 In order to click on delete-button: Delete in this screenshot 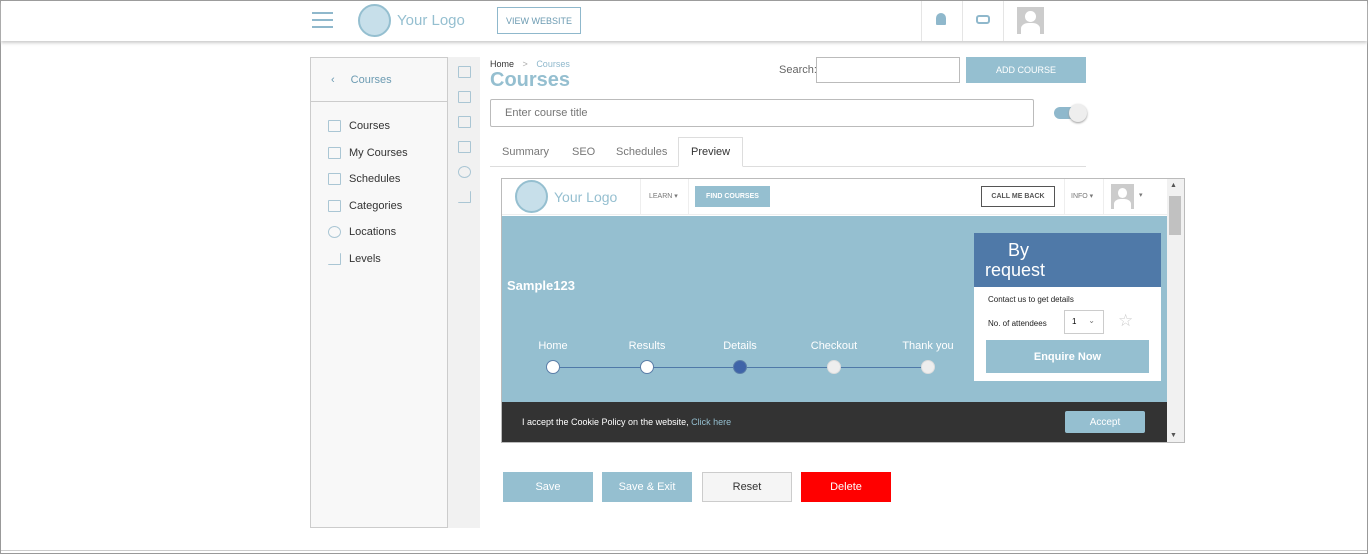, I will do `click(846, 487)`.